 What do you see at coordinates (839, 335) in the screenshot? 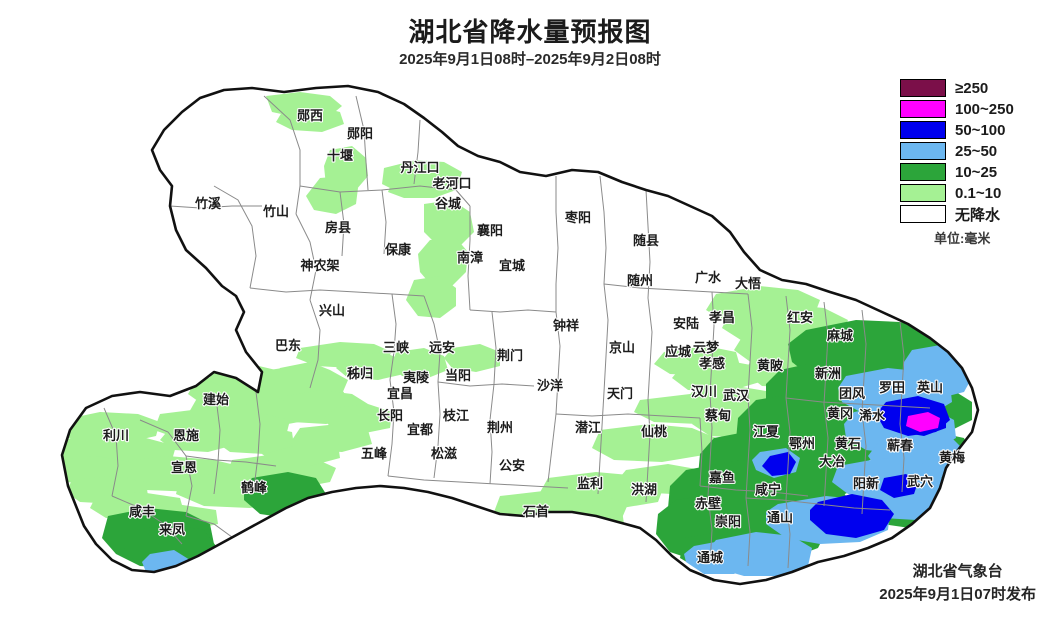
I see `county-label: 麻城` at bounding box center [839, 335].